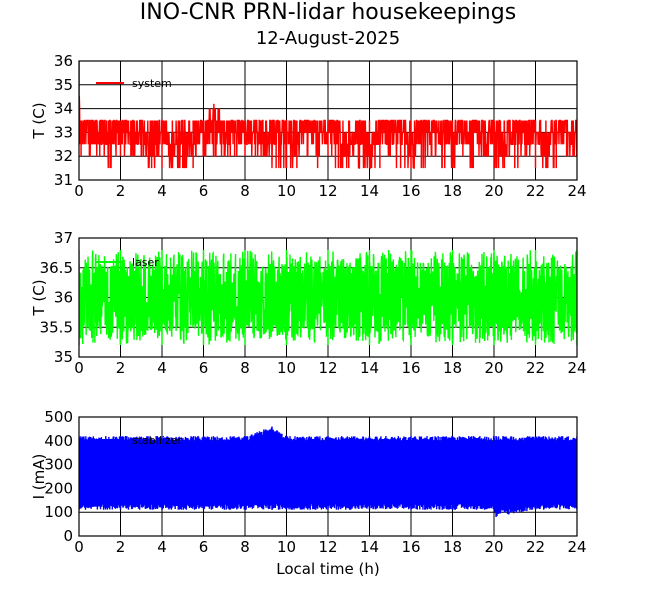 The image size is (660, 595). Describe the element at coordinates (63, 238) in the screenshot. I see `y-tick-label: 37` at that location.